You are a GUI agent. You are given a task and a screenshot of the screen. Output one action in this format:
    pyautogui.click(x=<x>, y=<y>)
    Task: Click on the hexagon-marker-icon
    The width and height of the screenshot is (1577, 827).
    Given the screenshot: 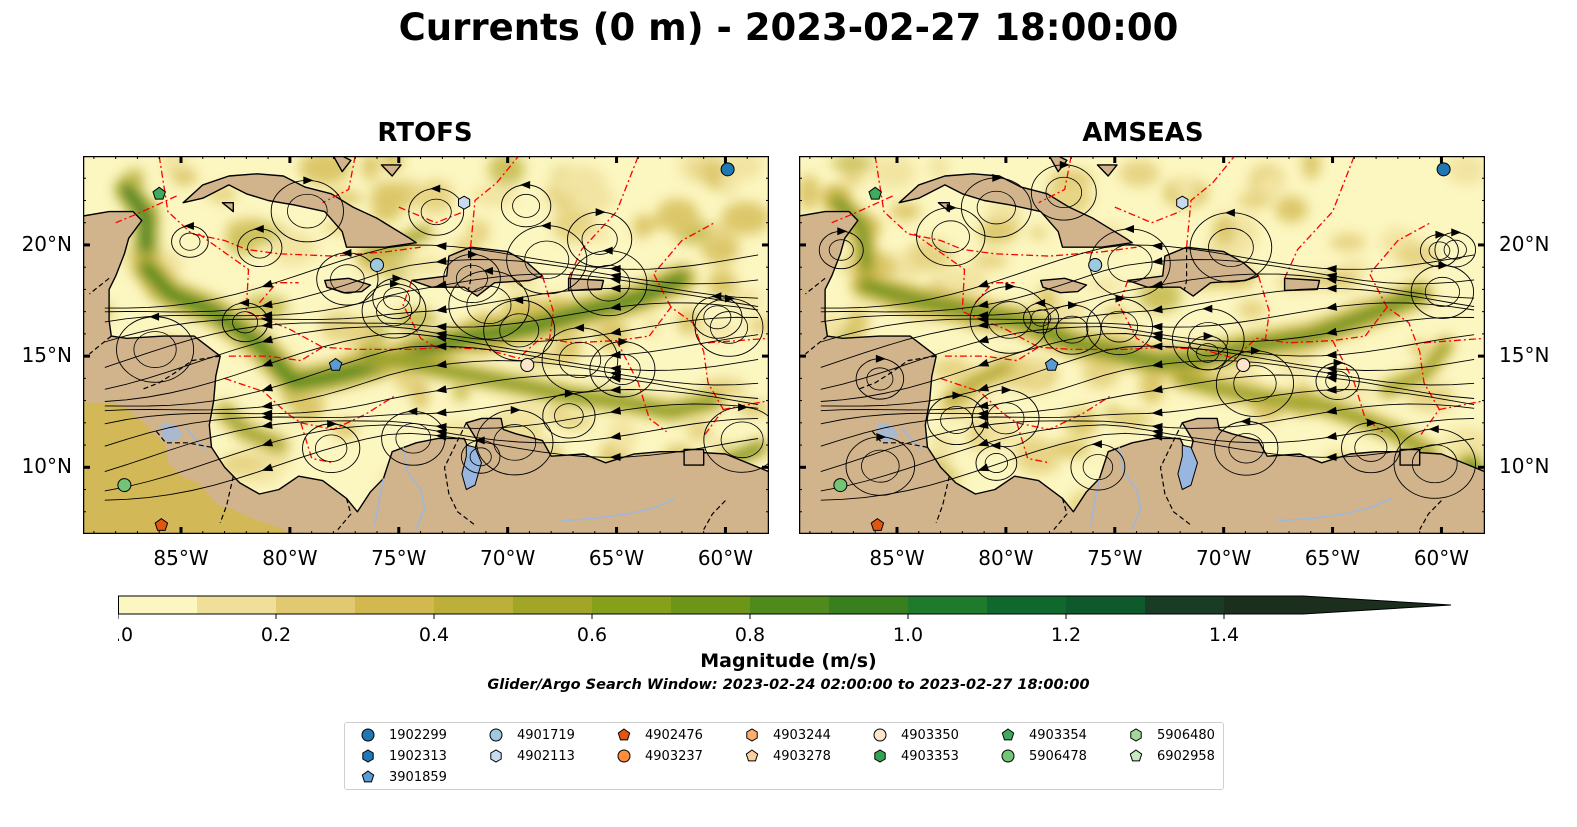 What is the action you would take?
    pyautogui.click(x=880, y=756)
    